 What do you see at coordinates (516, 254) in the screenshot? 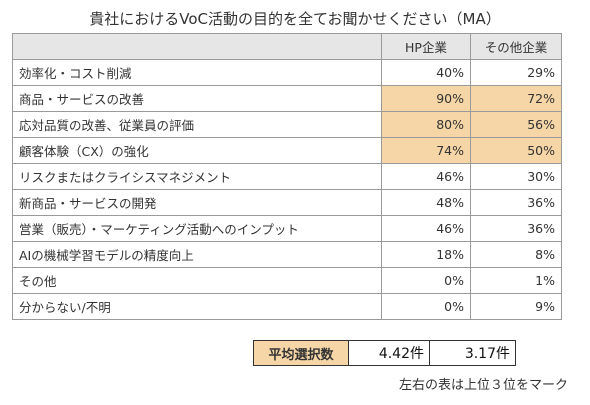
I see `other-value-cell: 8%` at bounding box center [516, 254].